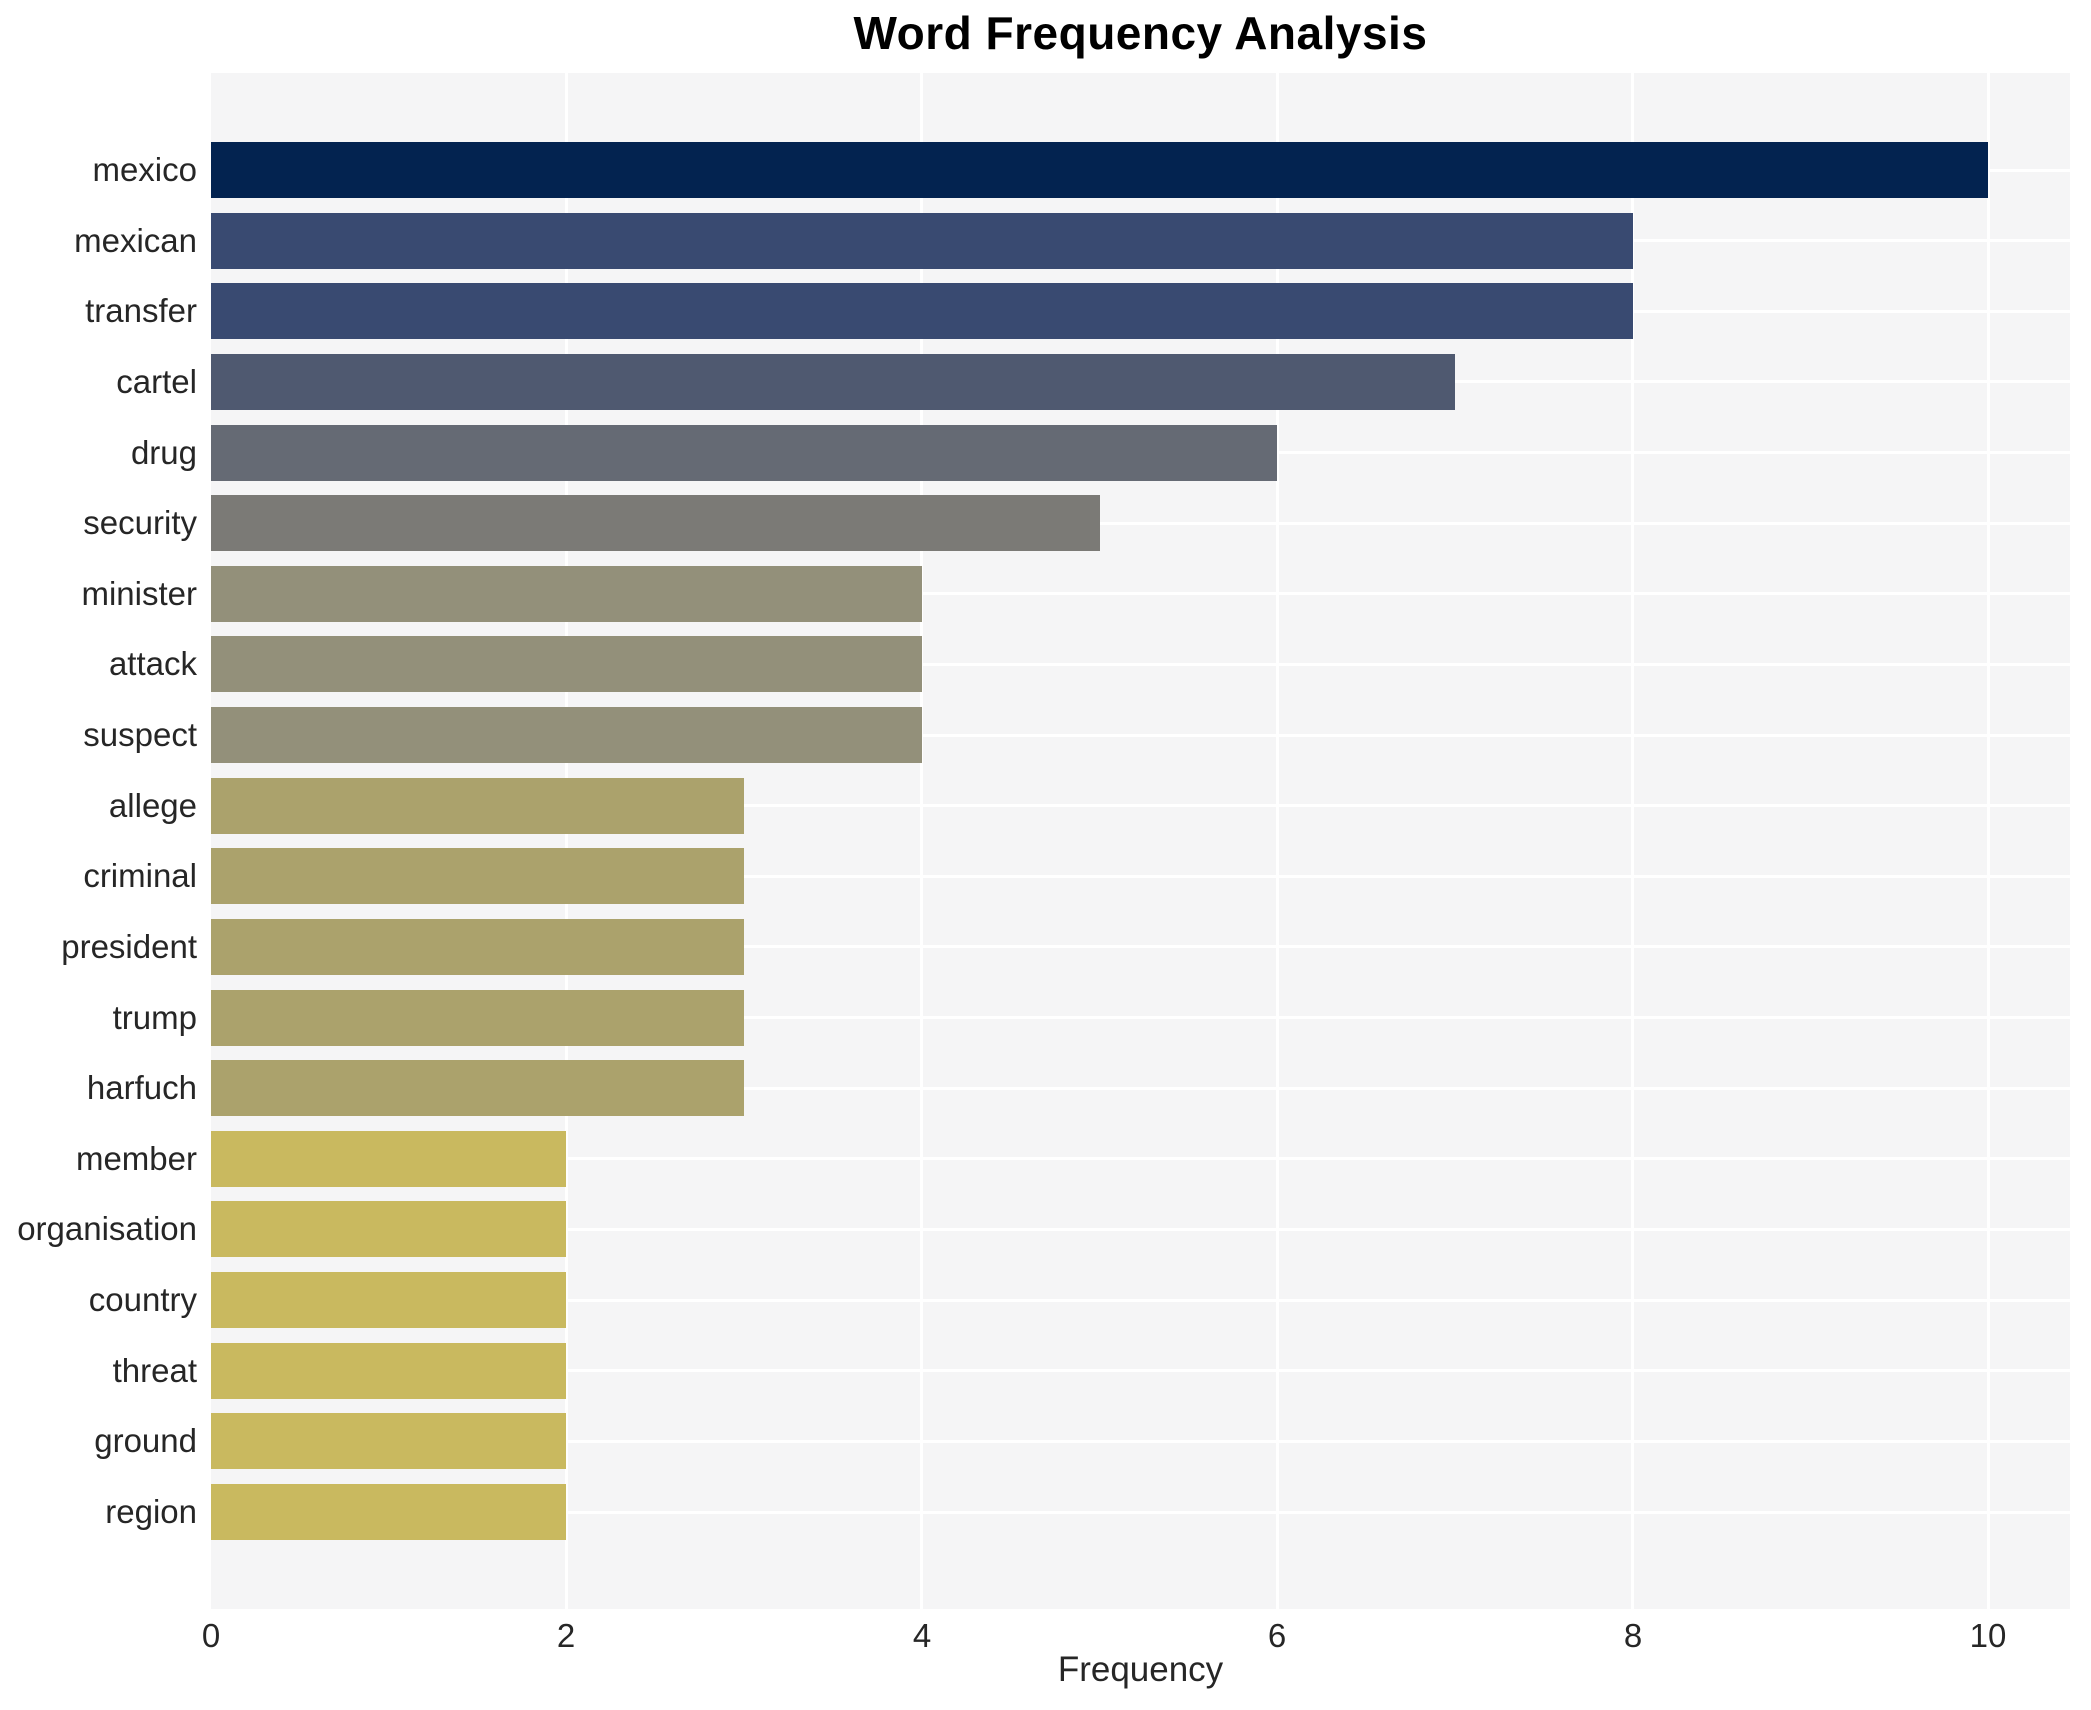  I want to click on y-axis-label-harfuch: harfuch, so click(141, 1087).